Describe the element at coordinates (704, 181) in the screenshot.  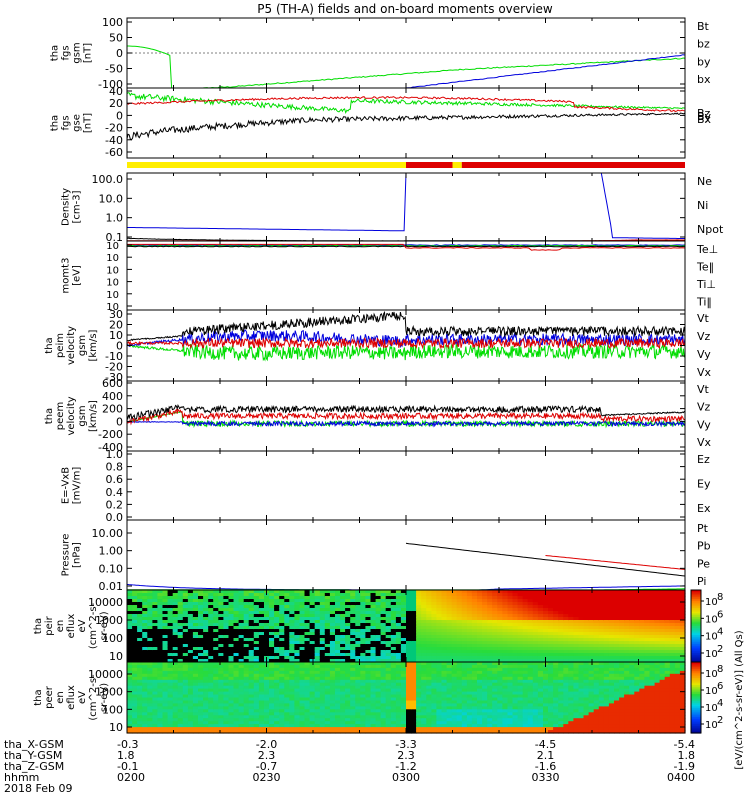
I see `legend-entry: Ne` at that location.